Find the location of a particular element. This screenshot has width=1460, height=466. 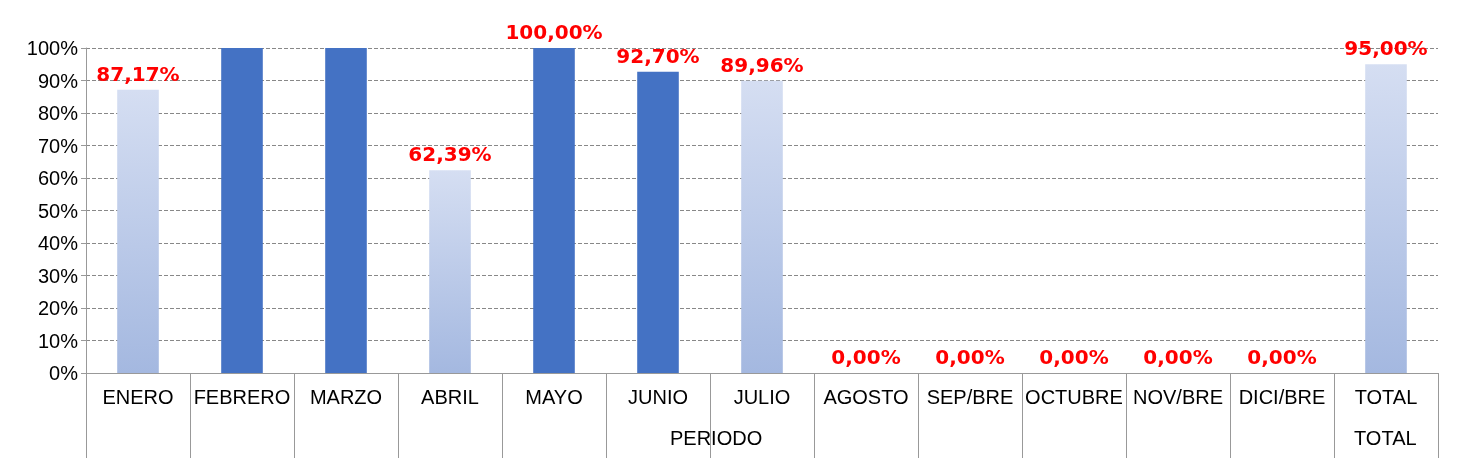

y-tick-label: 80% is located at coordinates (58, 113).